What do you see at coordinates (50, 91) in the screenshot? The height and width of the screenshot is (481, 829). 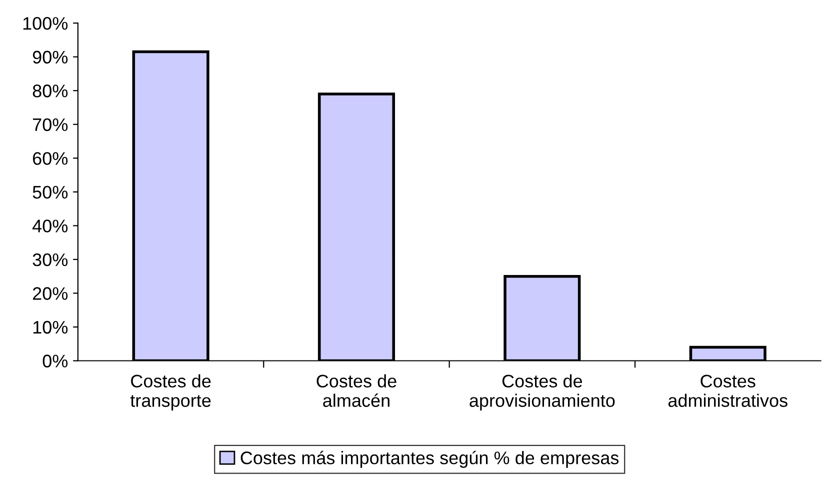 I see `y-tick-label: 80%` at bounding box center [50, 91].